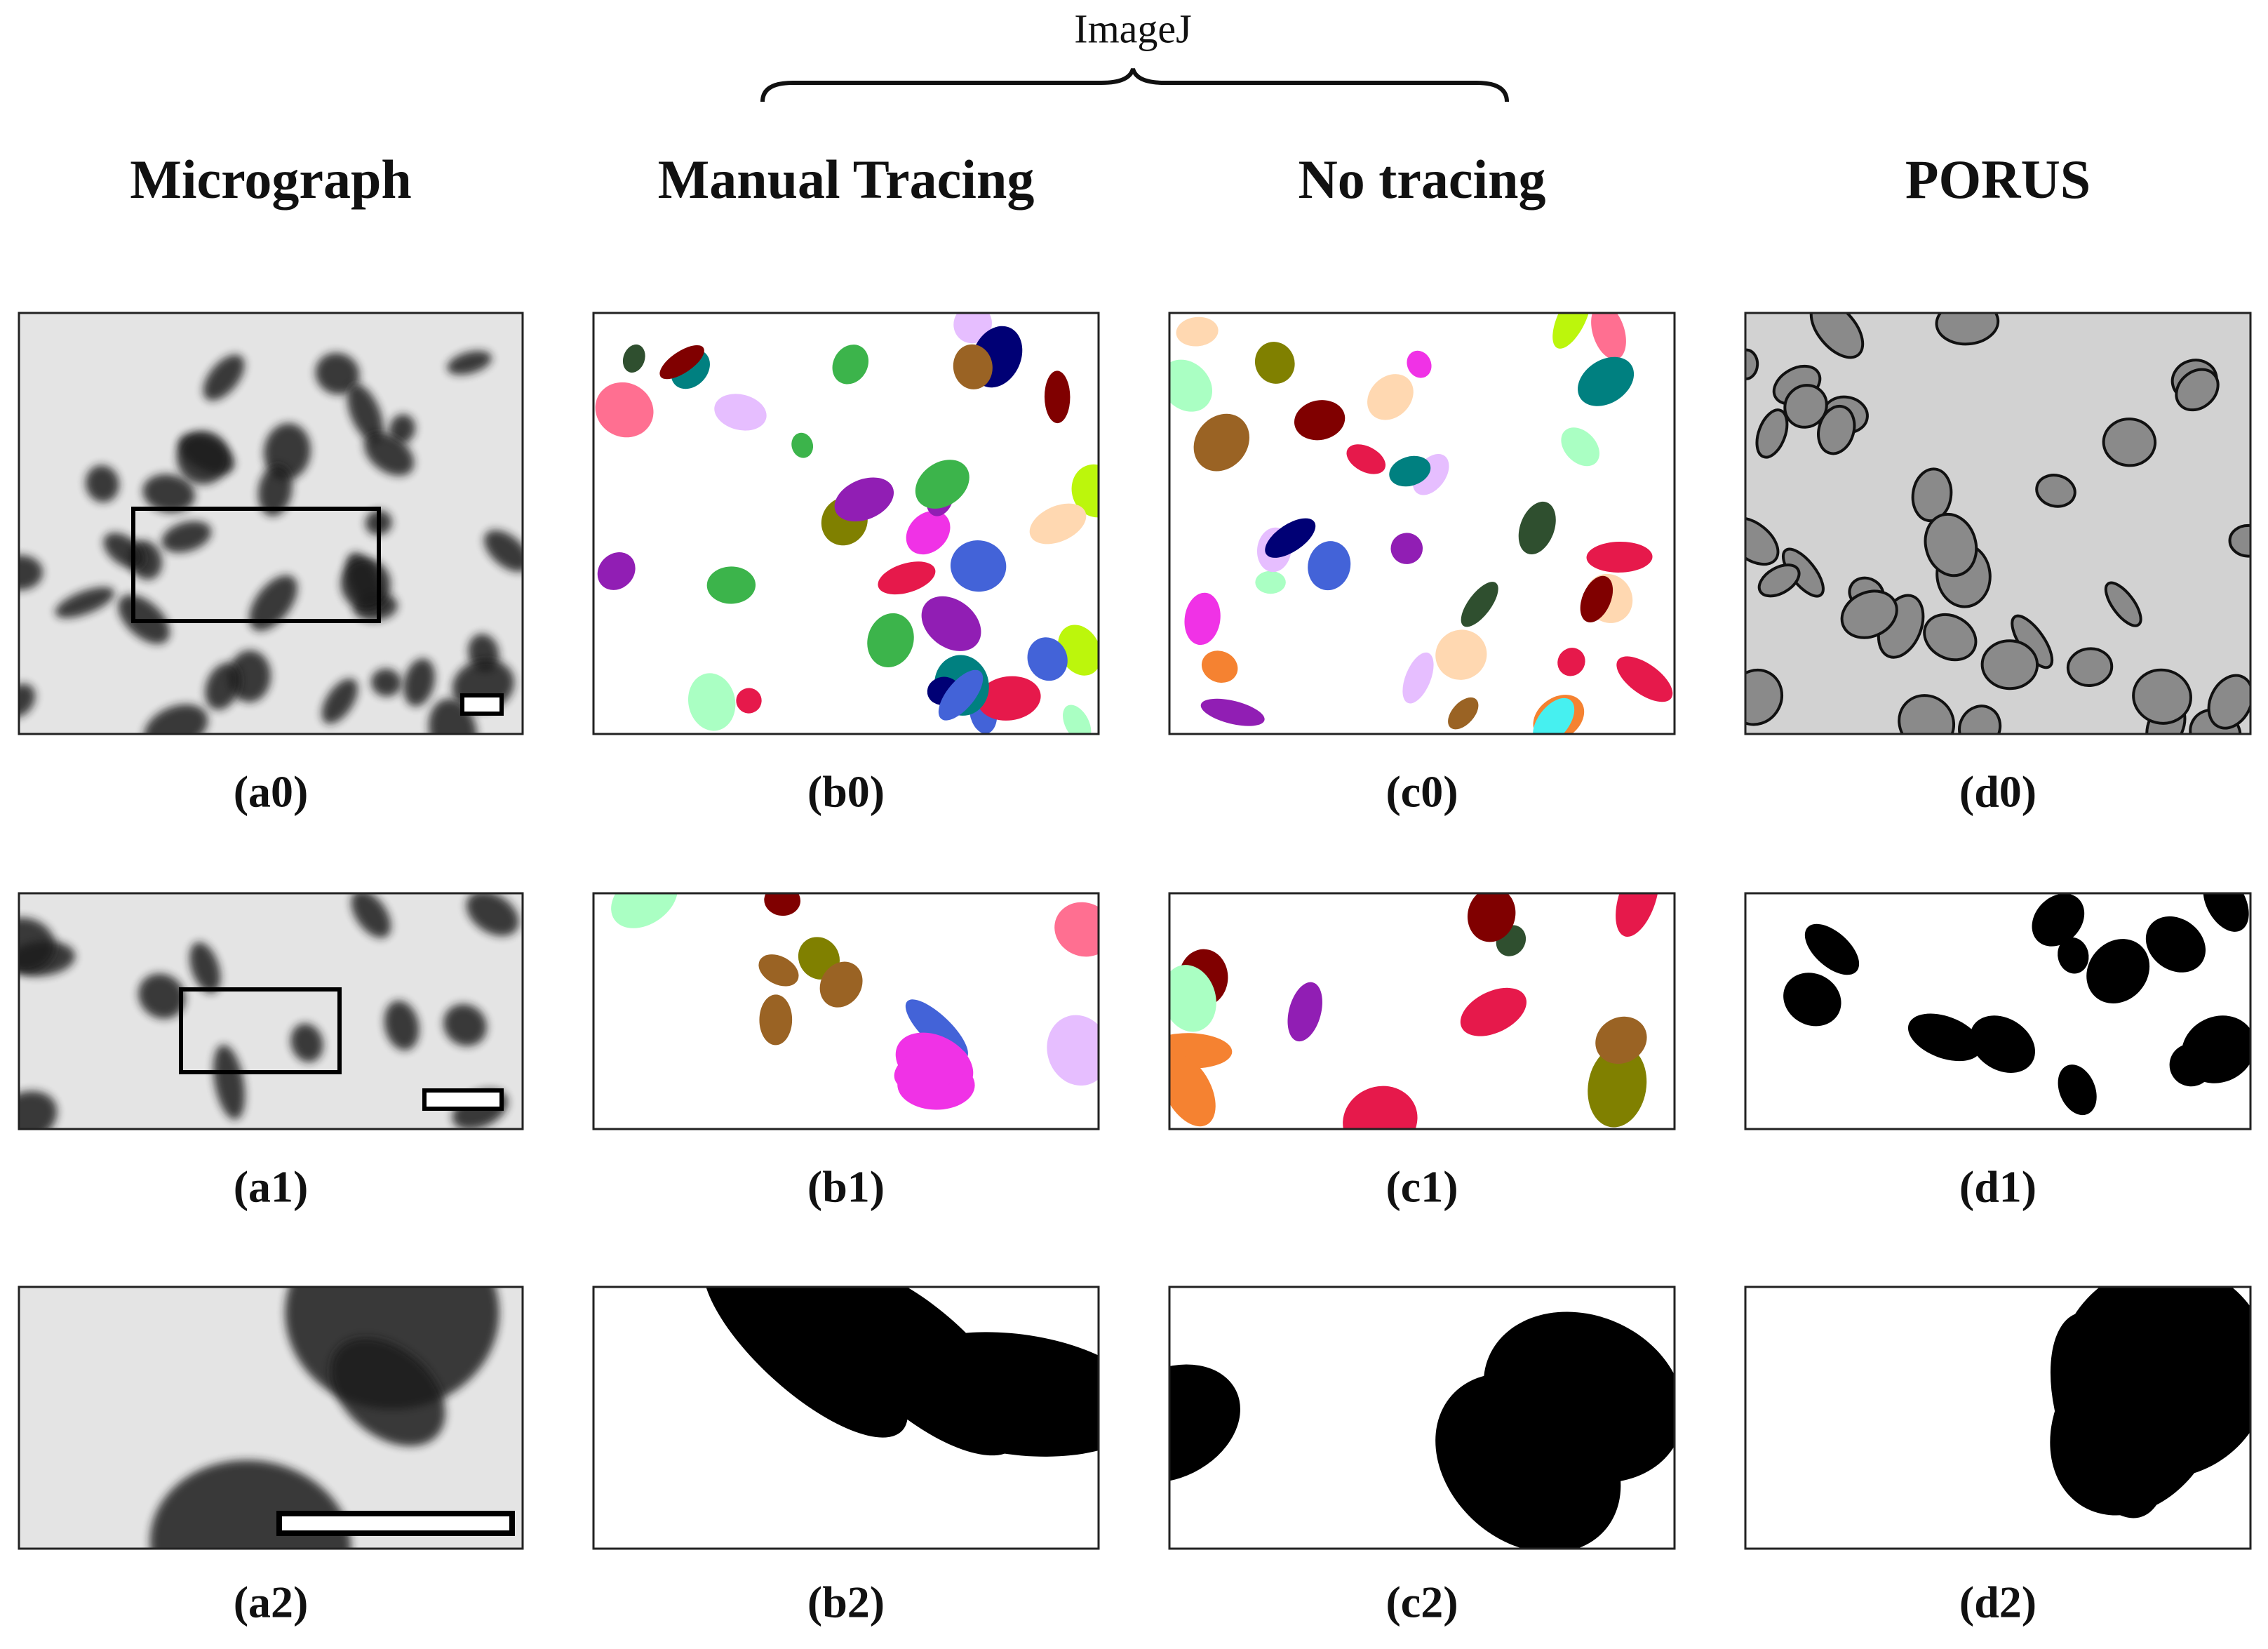  I want to click on panel-label: (b0), so click(846, 792).